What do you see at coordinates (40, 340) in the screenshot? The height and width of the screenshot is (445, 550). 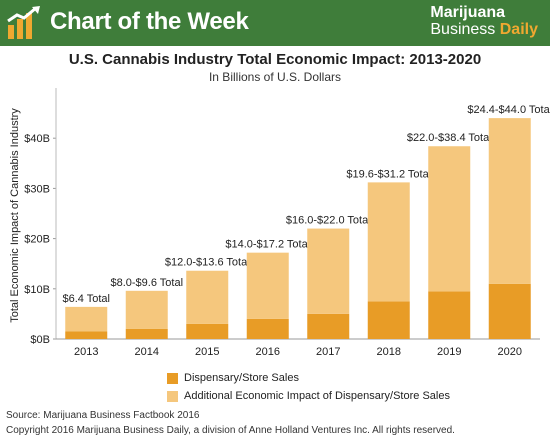 I see `y-tick-label: $0B` at bounding box center [40, 340].